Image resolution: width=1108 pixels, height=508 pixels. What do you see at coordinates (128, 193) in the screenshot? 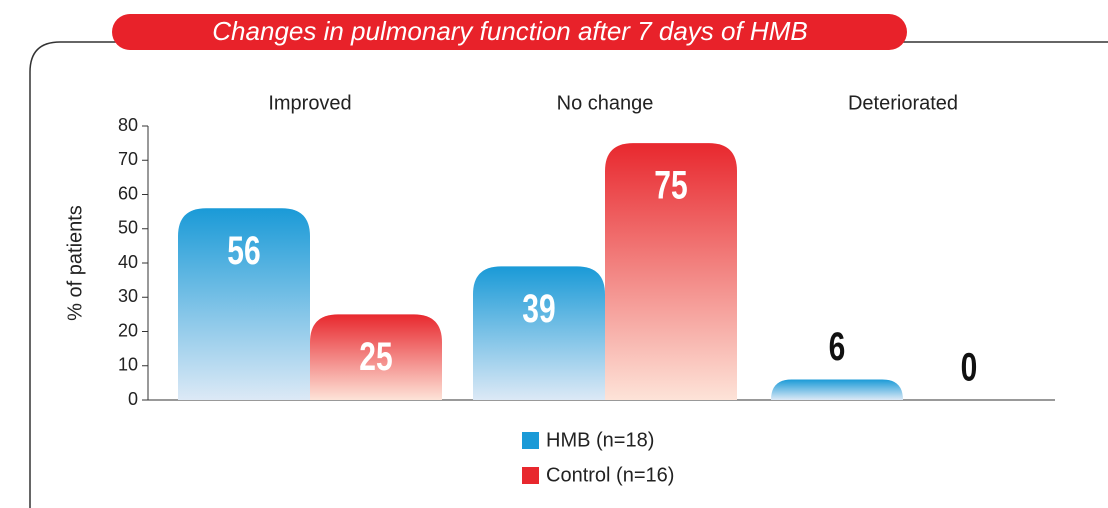
I see `y-tick-label: 60` at bounding box center [128, 193].